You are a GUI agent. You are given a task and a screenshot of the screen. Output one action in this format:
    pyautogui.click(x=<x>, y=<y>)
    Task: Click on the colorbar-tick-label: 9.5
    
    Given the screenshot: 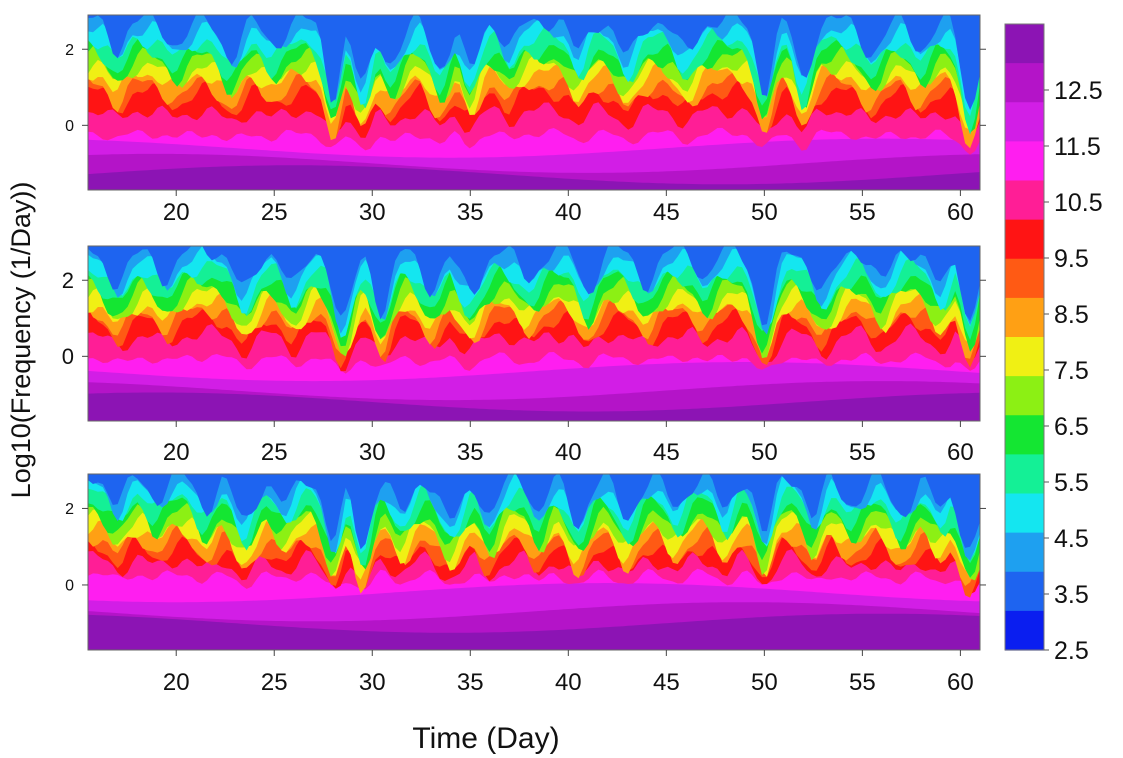 What is the action you would take?
    pyautogui.click(x=1071, y=259)
    